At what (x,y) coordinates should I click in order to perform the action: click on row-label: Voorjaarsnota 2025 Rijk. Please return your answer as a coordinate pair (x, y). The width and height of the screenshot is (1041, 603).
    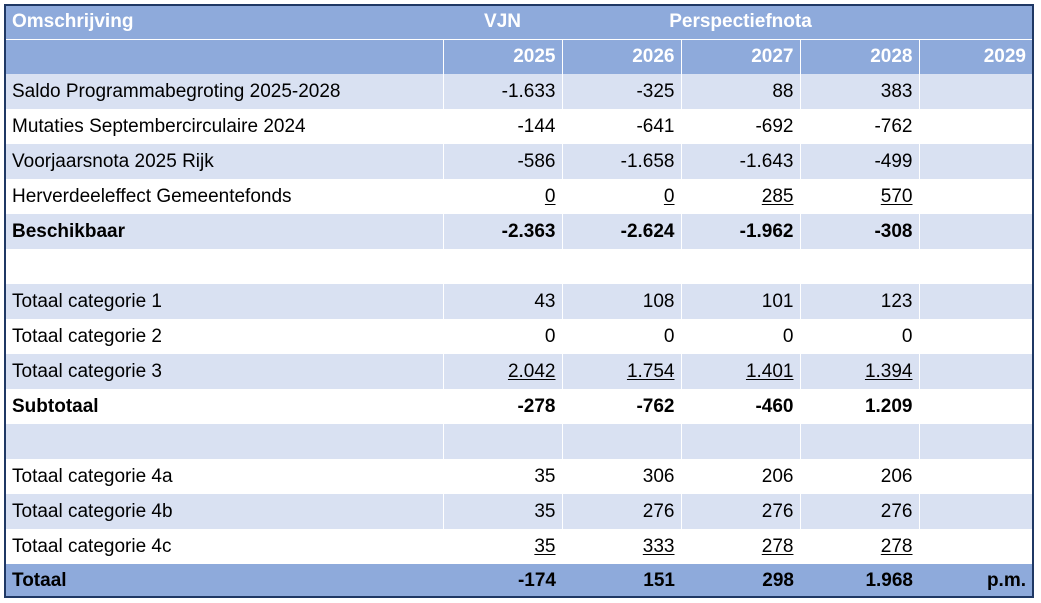
    Looking at the image, I should click on (225, 161).